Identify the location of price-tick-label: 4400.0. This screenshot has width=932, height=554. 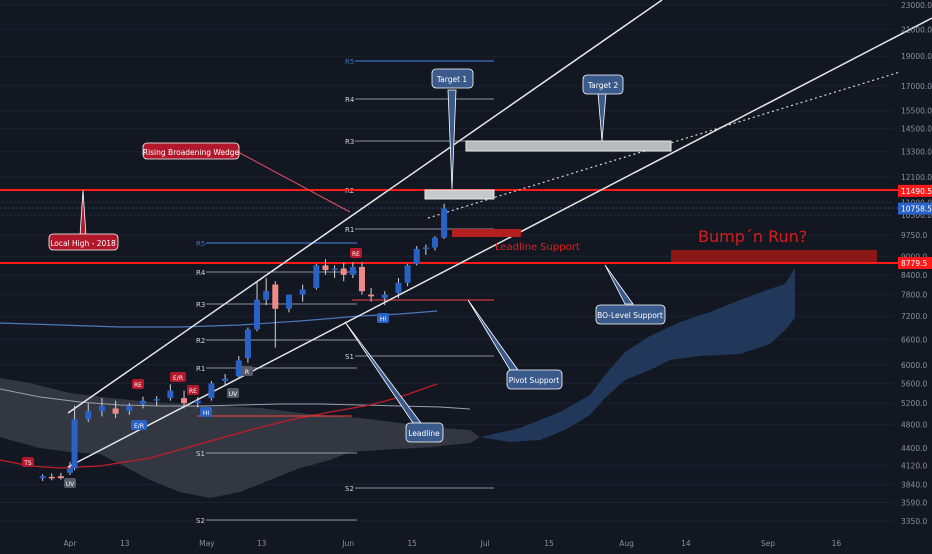
(914, 448).